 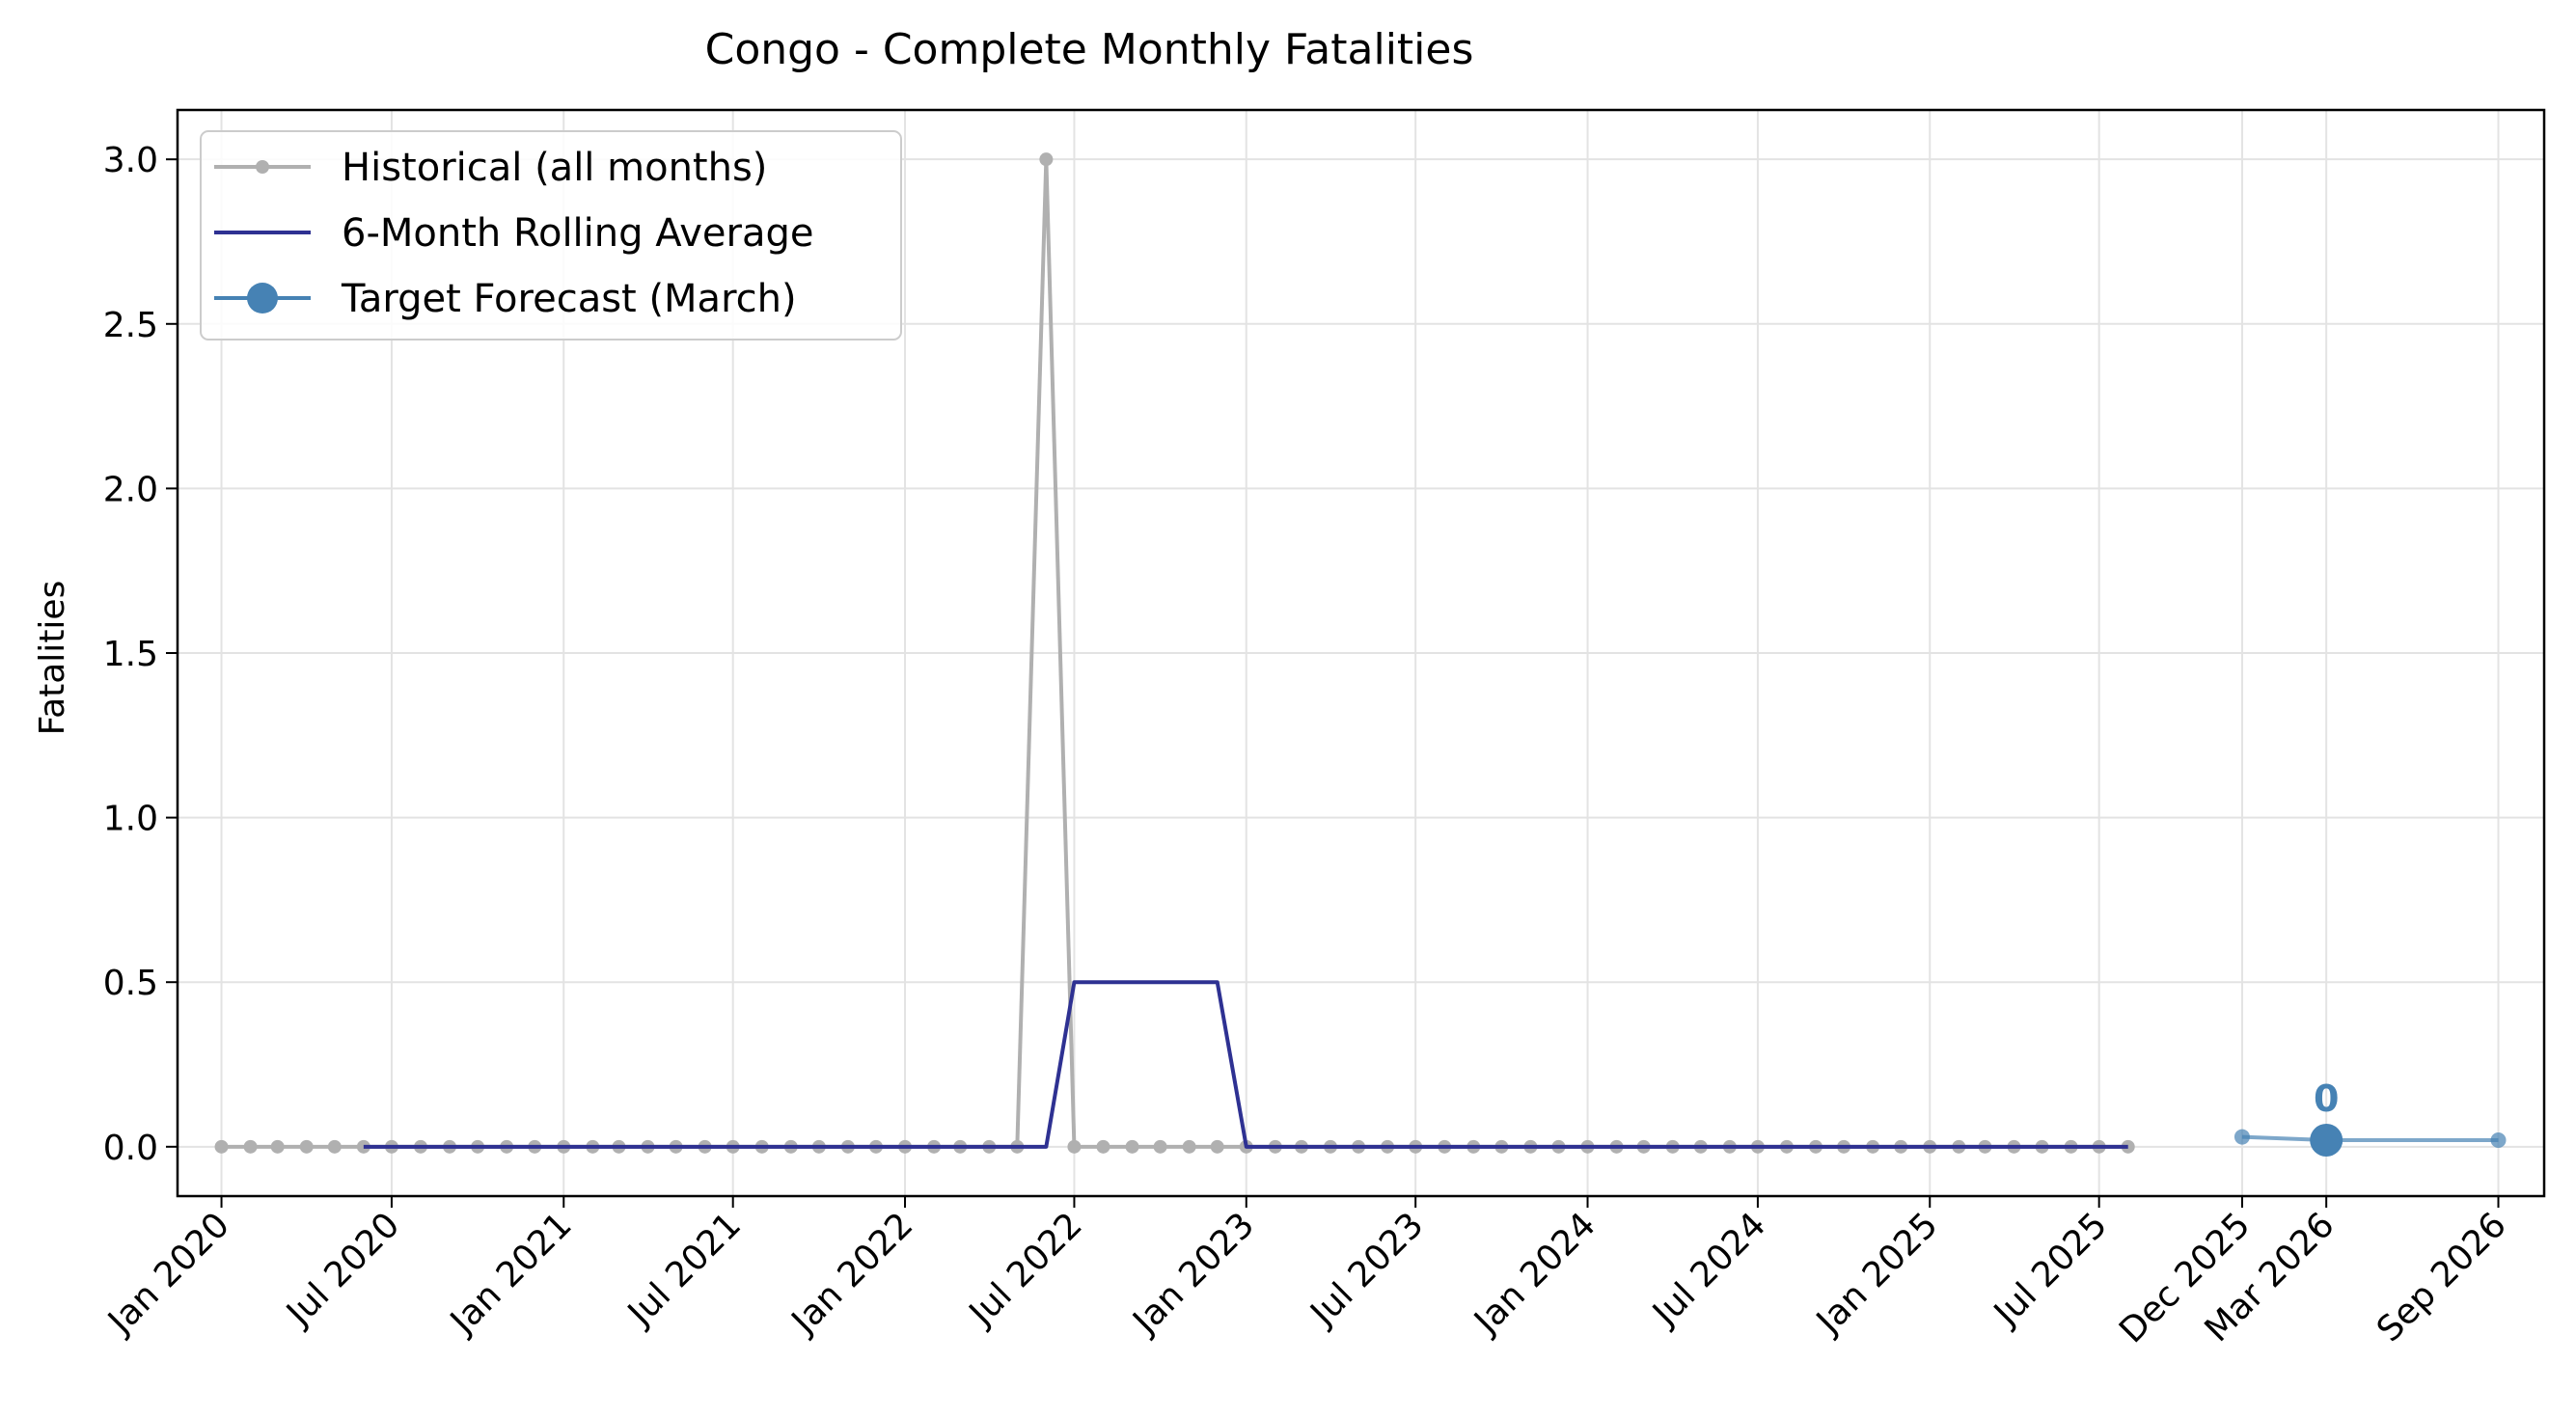 I want to click on forecast-line, so click(x=2370, y=1138).